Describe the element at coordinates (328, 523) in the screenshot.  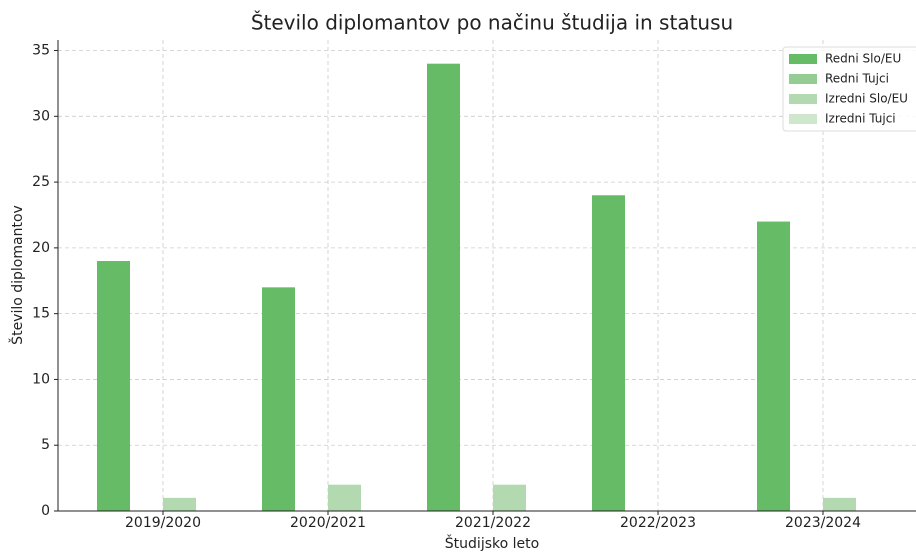
I see `x-tick-label: 2020/2021` at that location.